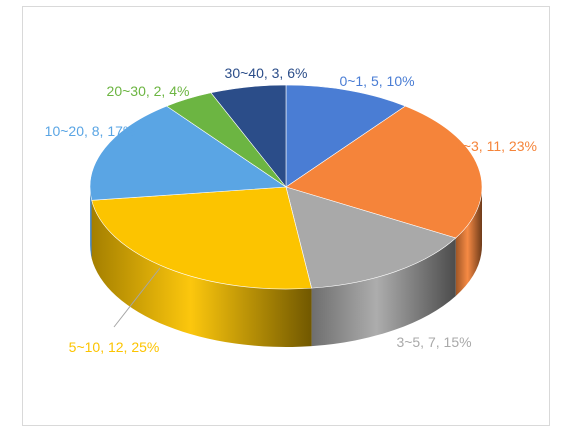 Image resolution: width=566 pixels, height=435 pixels. Describe the element at coordinates (376, 81) in the screenshot. I see `data-label-0-1: 0~1, 5, 10%` at that location.